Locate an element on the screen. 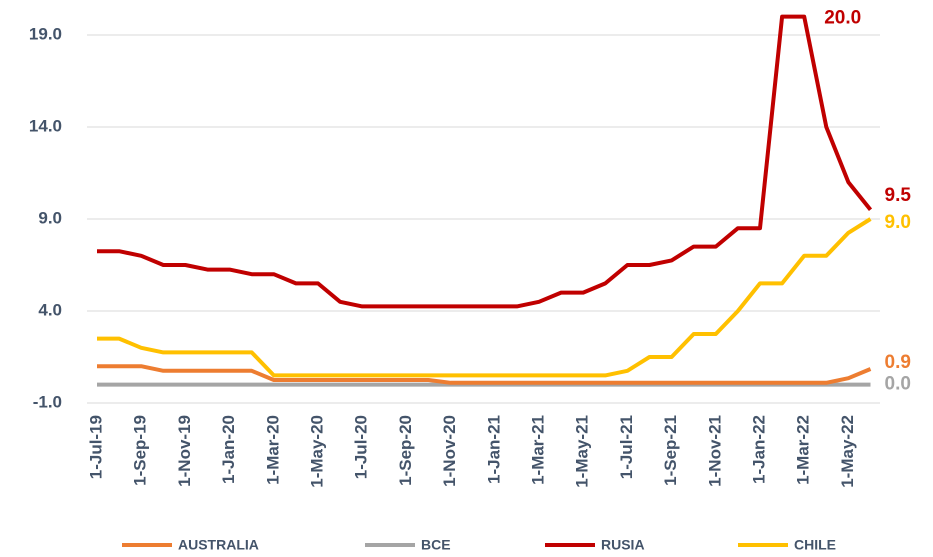 The width and height of the screenshot is (933, 557). x-tick-label: 1-Sep-19 is located at coordinates (140, 450).